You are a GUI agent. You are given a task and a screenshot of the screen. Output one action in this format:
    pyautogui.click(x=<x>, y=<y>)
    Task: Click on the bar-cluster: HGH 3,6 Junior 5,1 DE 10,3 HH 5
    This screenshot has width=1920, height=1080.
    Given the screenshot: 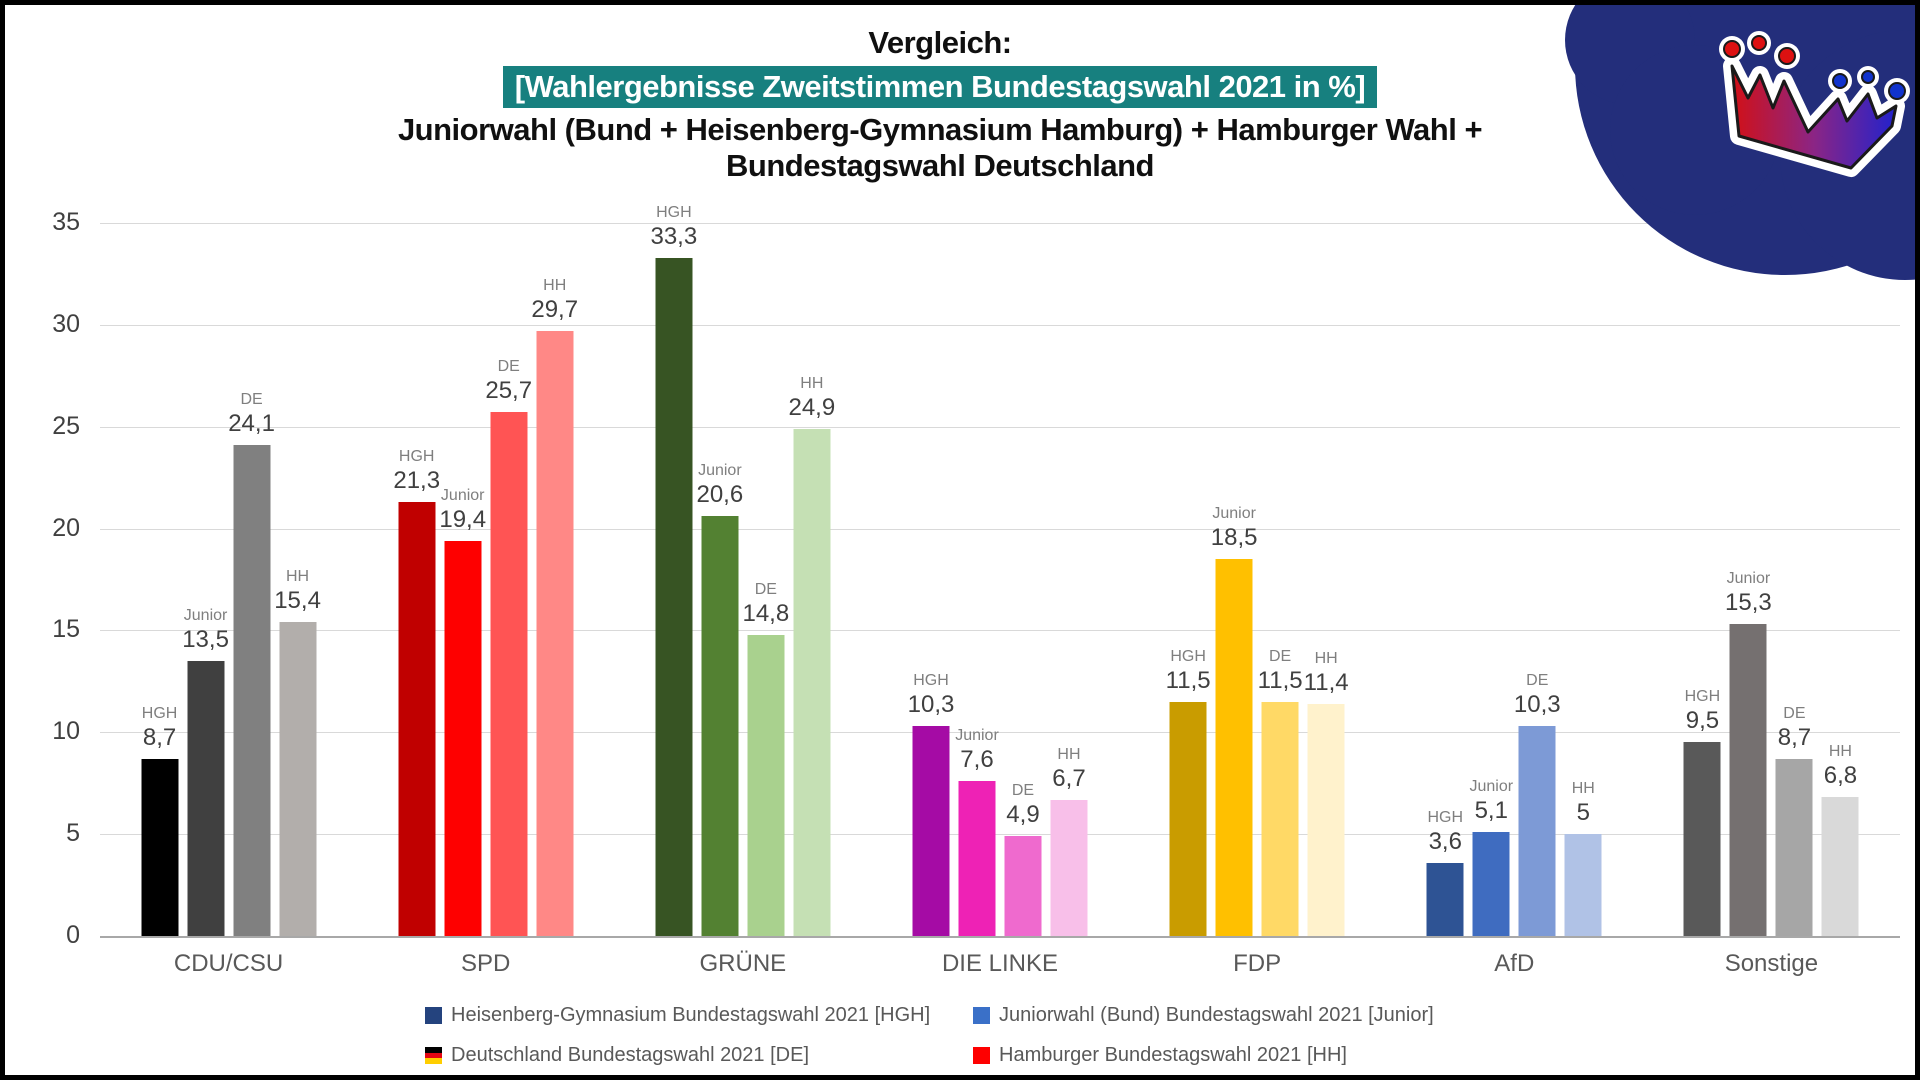 What is the action you would take?
    pyautogui.click(x=1514, y=804)
    